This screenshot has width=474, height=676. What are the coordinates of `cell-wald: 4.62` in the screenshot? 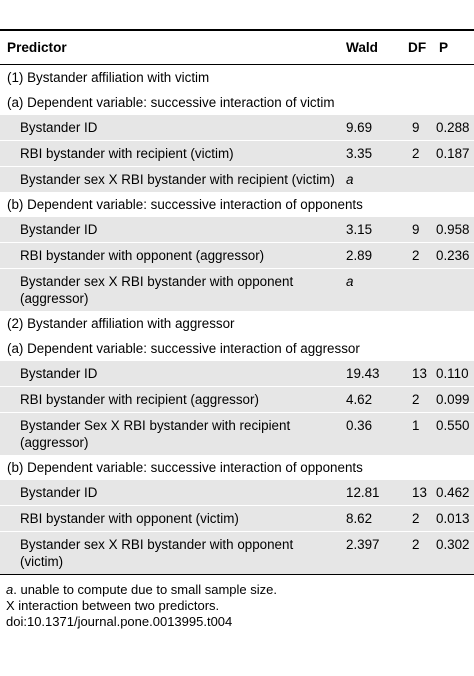 It's located at (370, 398).